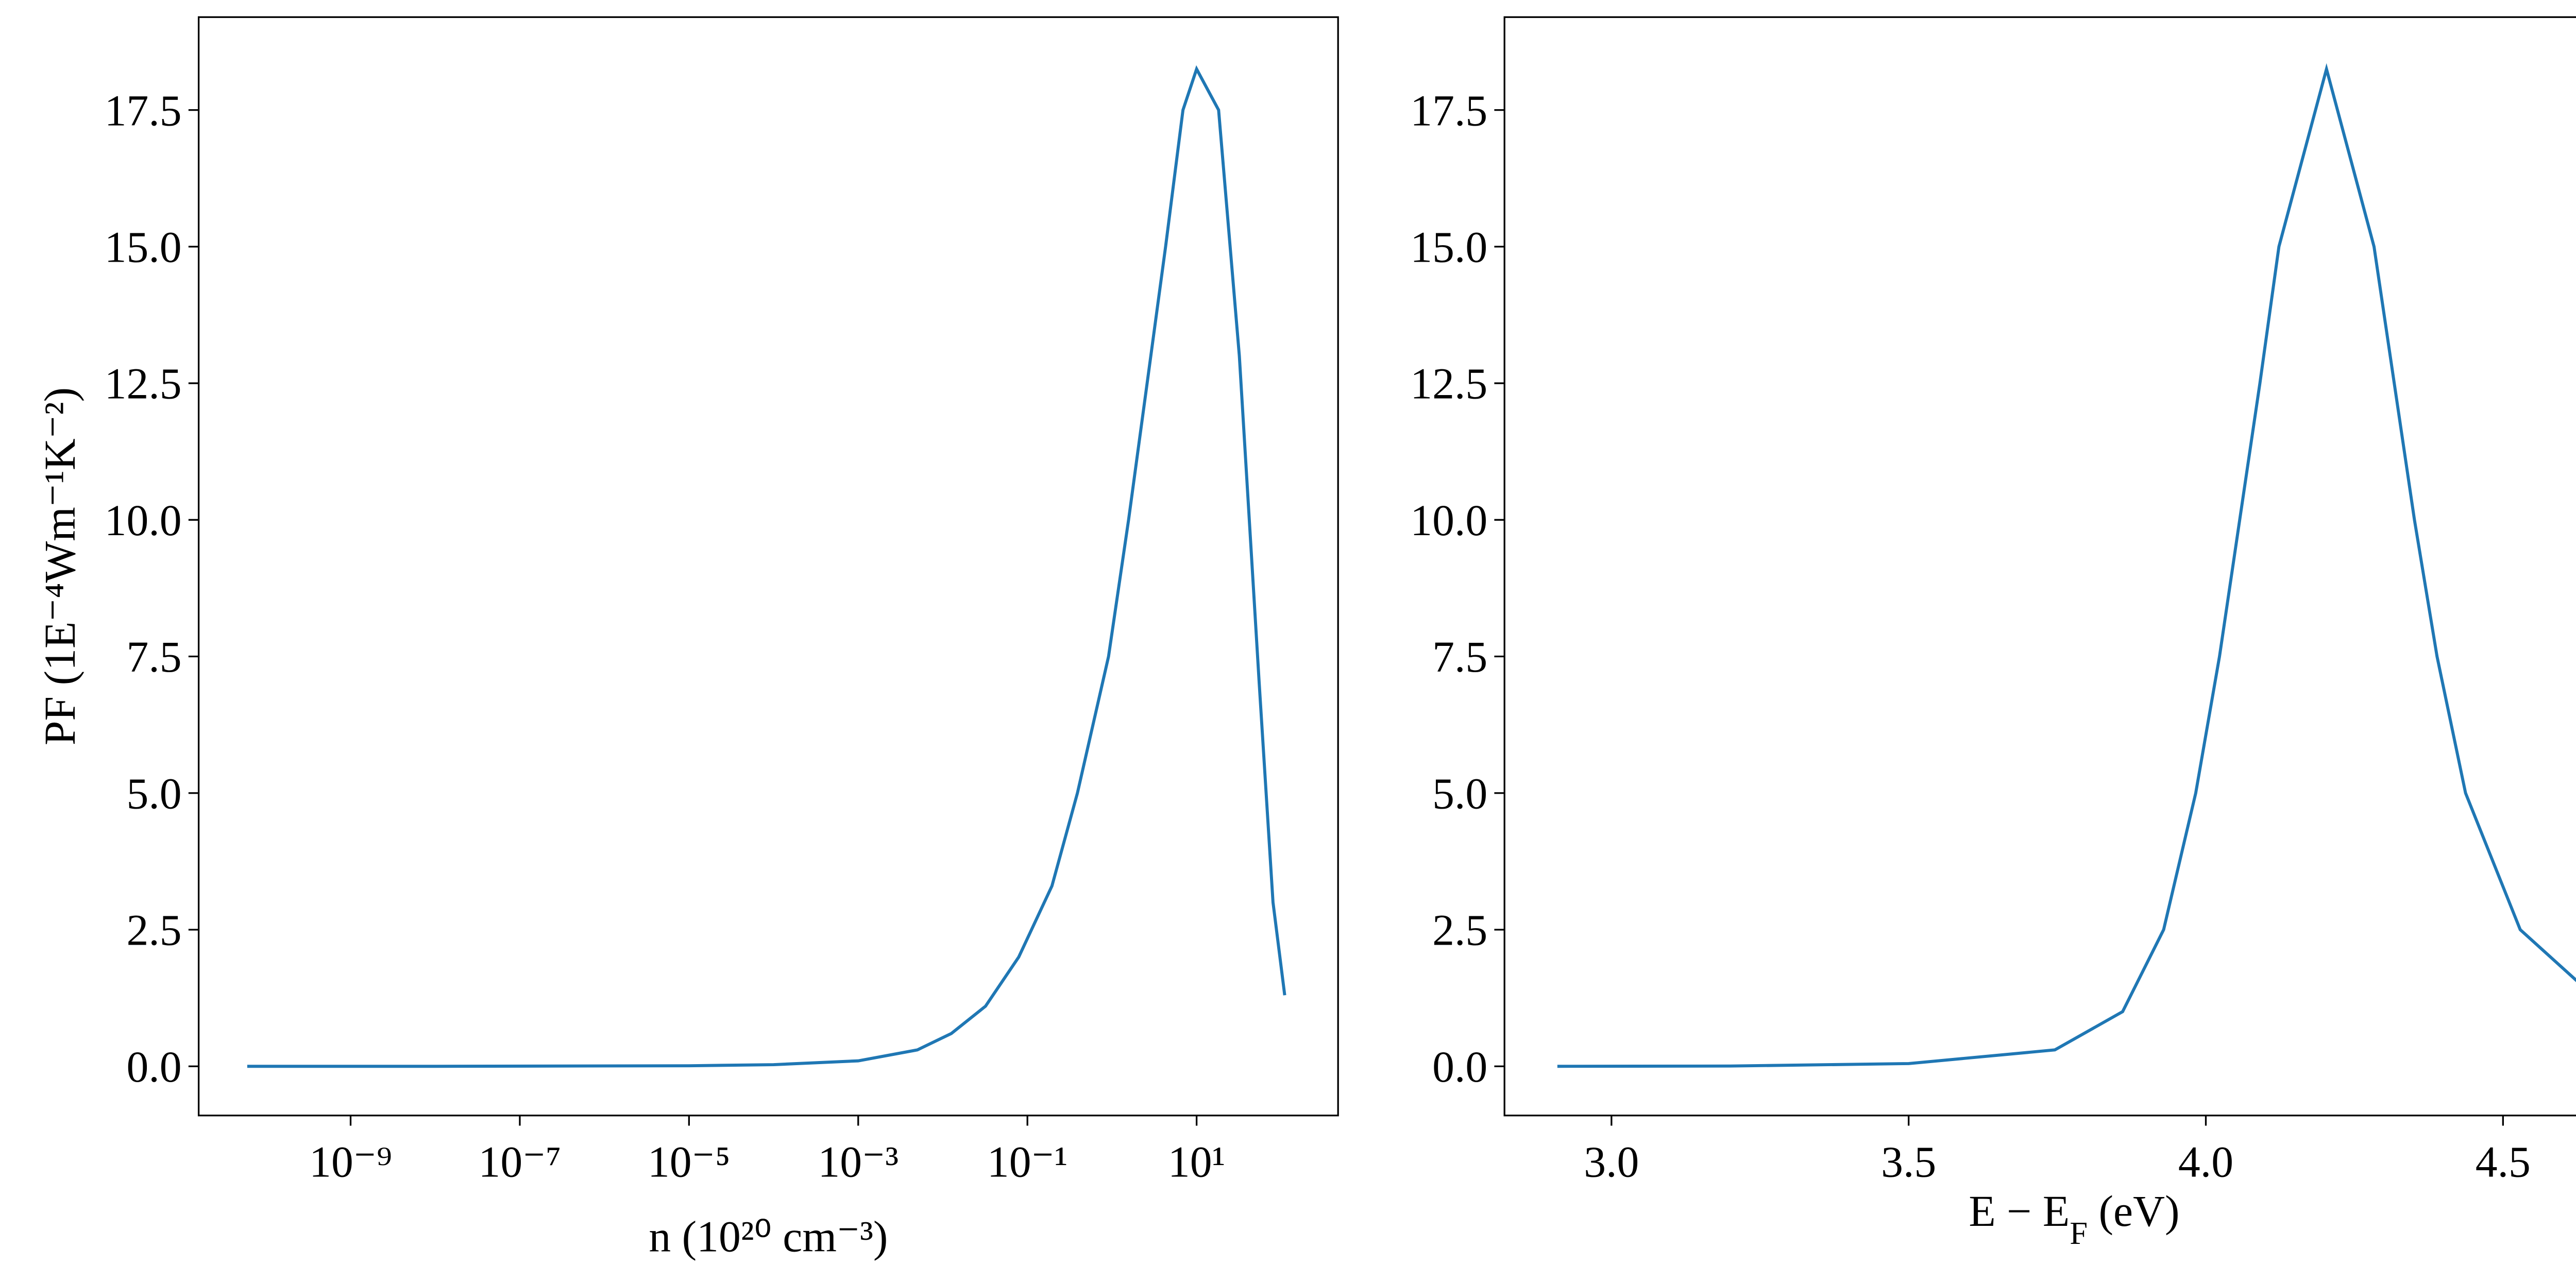 The height and width of the screenshot is (1282, 2576). I want to click on x-tick-label: 4.0, so click(2205, 1162).